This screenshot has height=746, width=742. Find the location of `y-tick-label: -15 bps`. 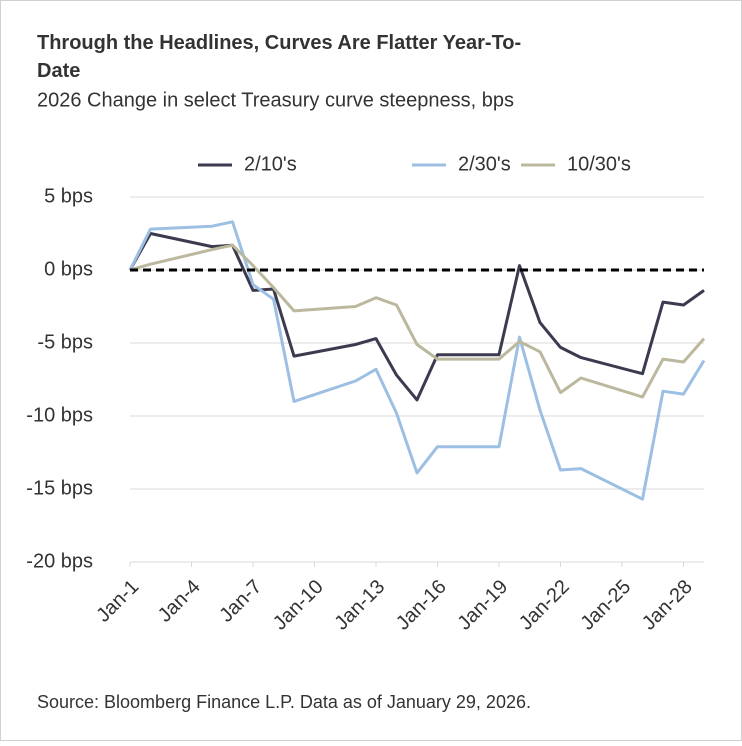

y-tick-label: -15 bps is located at coordinates (59, 488).